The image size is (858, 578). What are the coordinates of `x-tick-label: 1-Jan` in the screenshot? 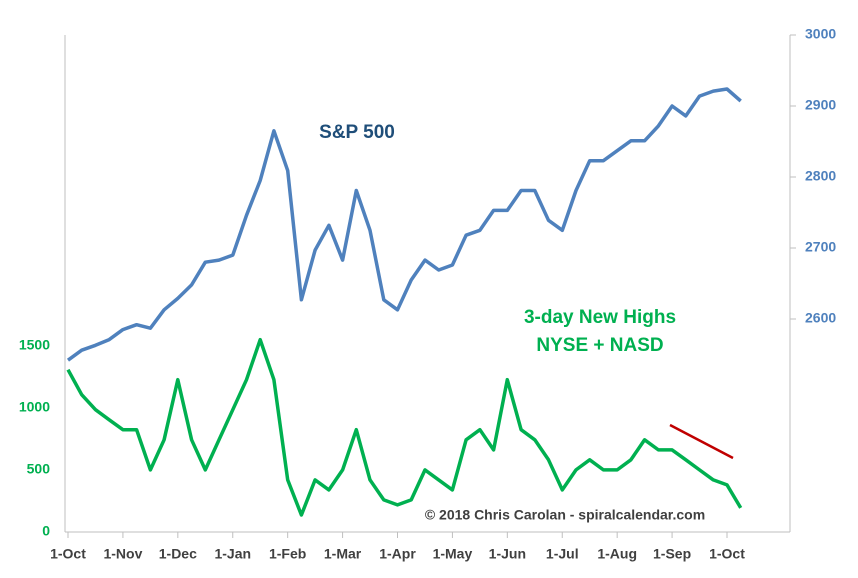 It's located at (232, 554).